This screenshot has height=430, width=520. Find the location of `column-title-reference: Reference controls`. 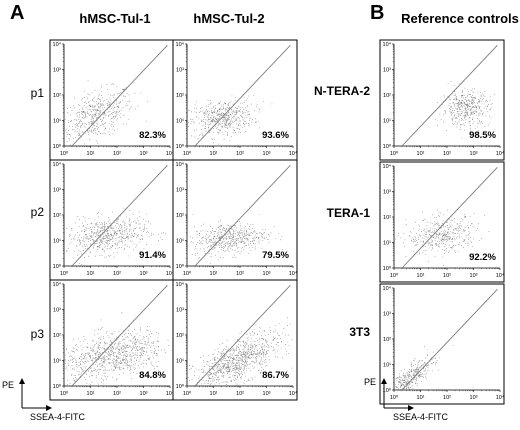

column-title-reference: Reference controls is located at coordinates (460, 18).